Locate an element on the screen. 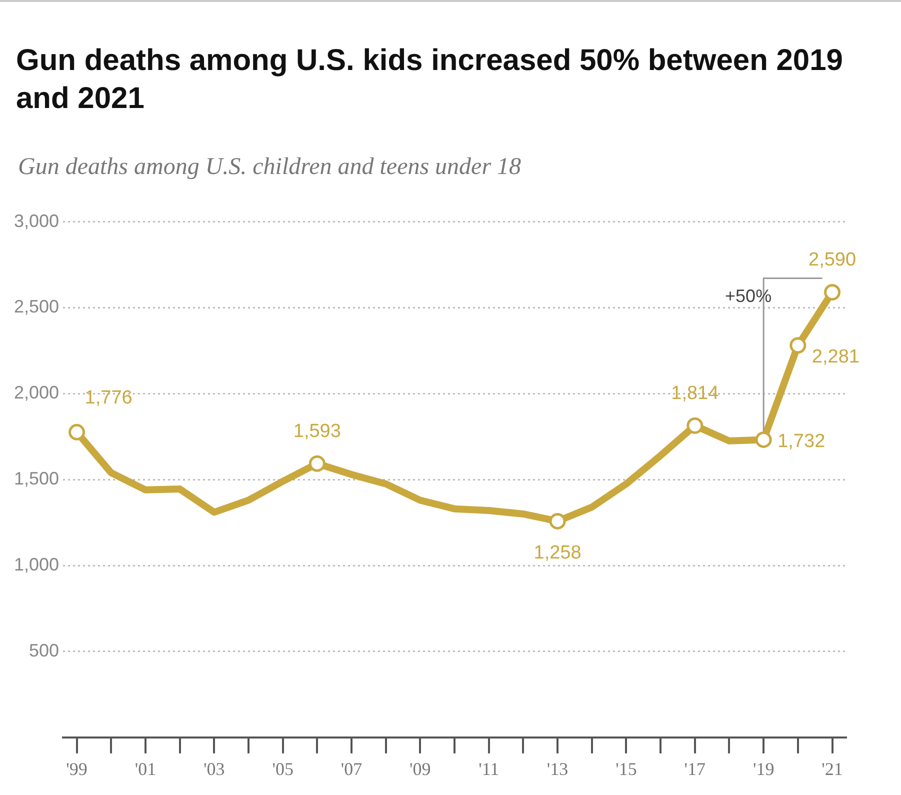  x-tick-label: '17 is located at coordinates (695, 768).